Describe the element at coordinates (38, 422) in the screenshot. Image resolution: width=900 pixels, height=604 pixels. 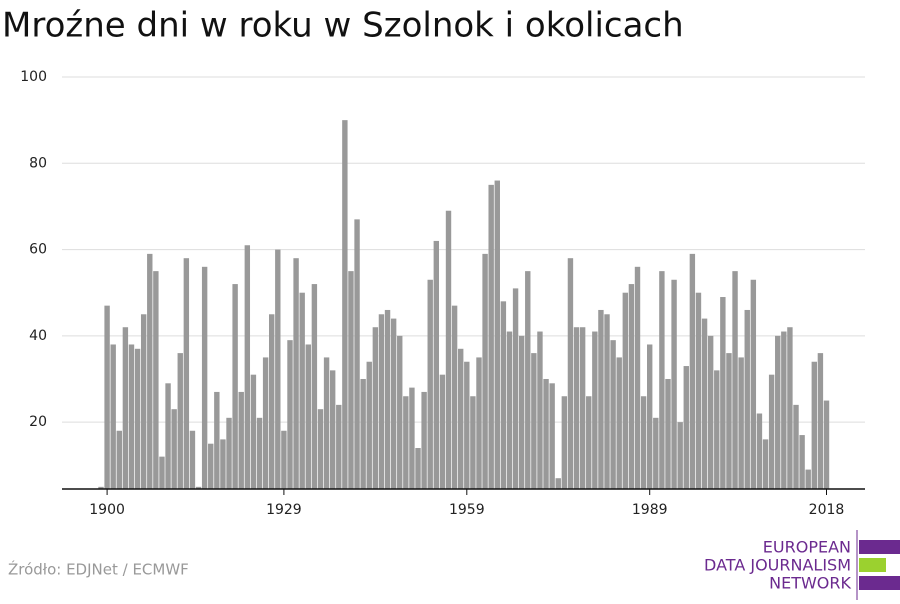
I see `y-tick-label: 20` at that location.